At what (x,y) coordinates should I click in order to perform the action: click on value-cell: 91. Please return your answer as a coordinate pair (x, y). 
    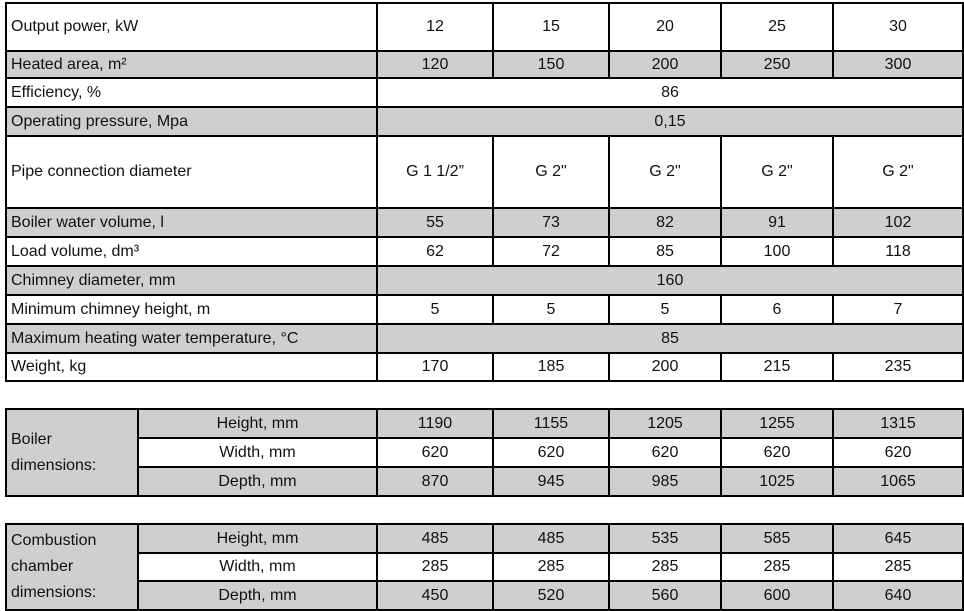
    Looking at the image, I should click on (777, 222).